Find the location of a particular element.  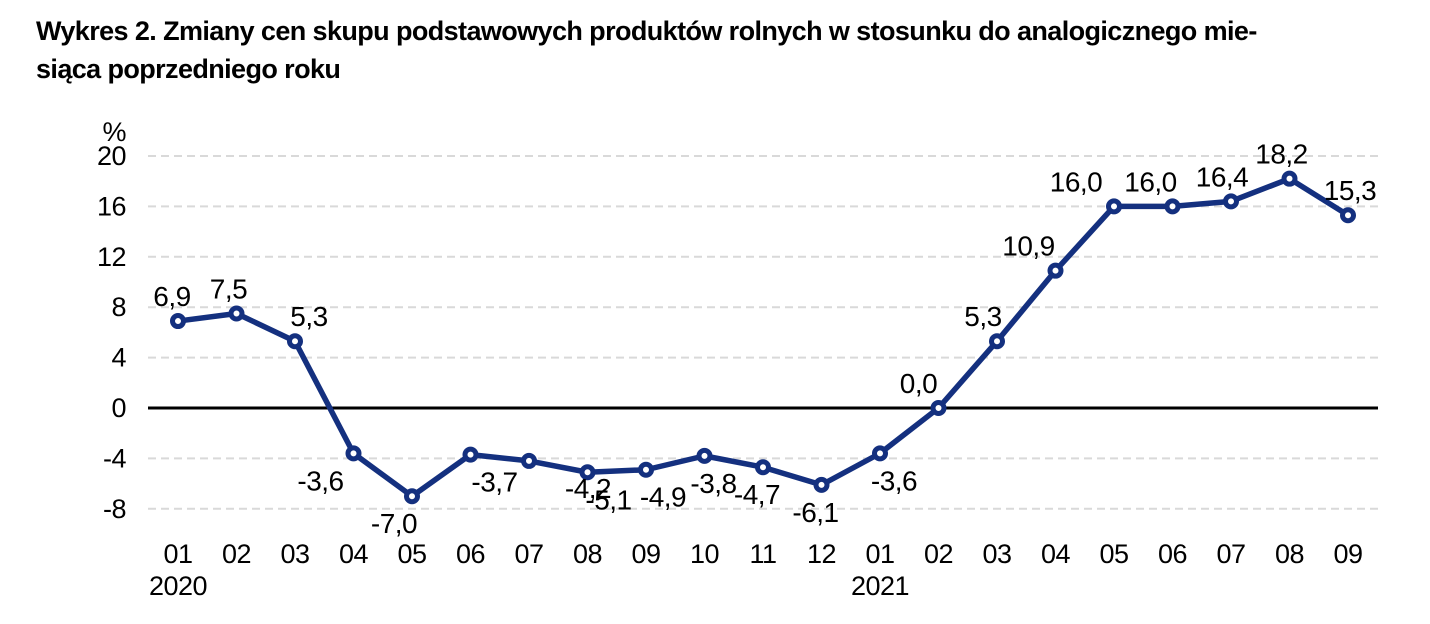

y-tick-label--8: -8 is located at coordinates (114, 509).